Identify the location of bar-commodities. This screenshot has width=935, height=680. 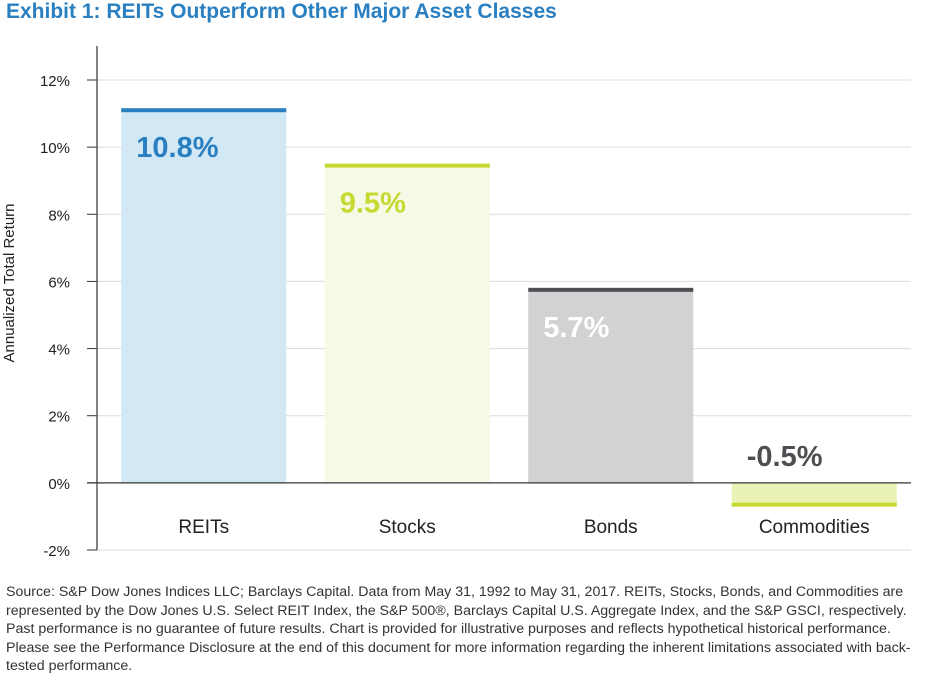
(814, 493).